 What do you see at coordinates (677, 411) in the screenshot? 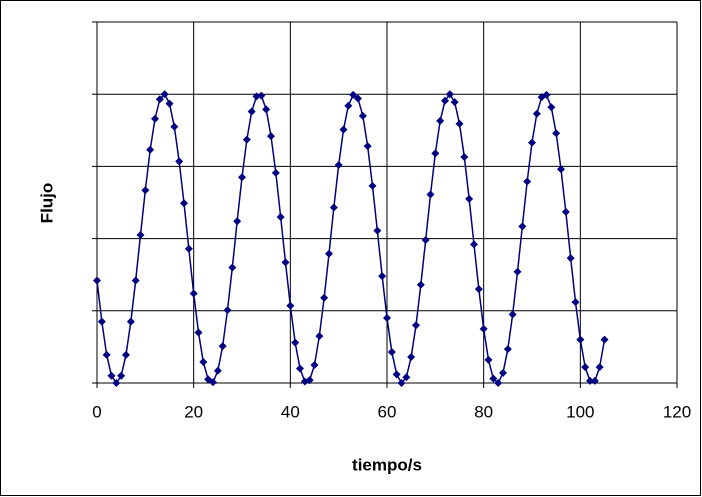
I see `x-tick-label: 120` at bounding box center [677, 411].